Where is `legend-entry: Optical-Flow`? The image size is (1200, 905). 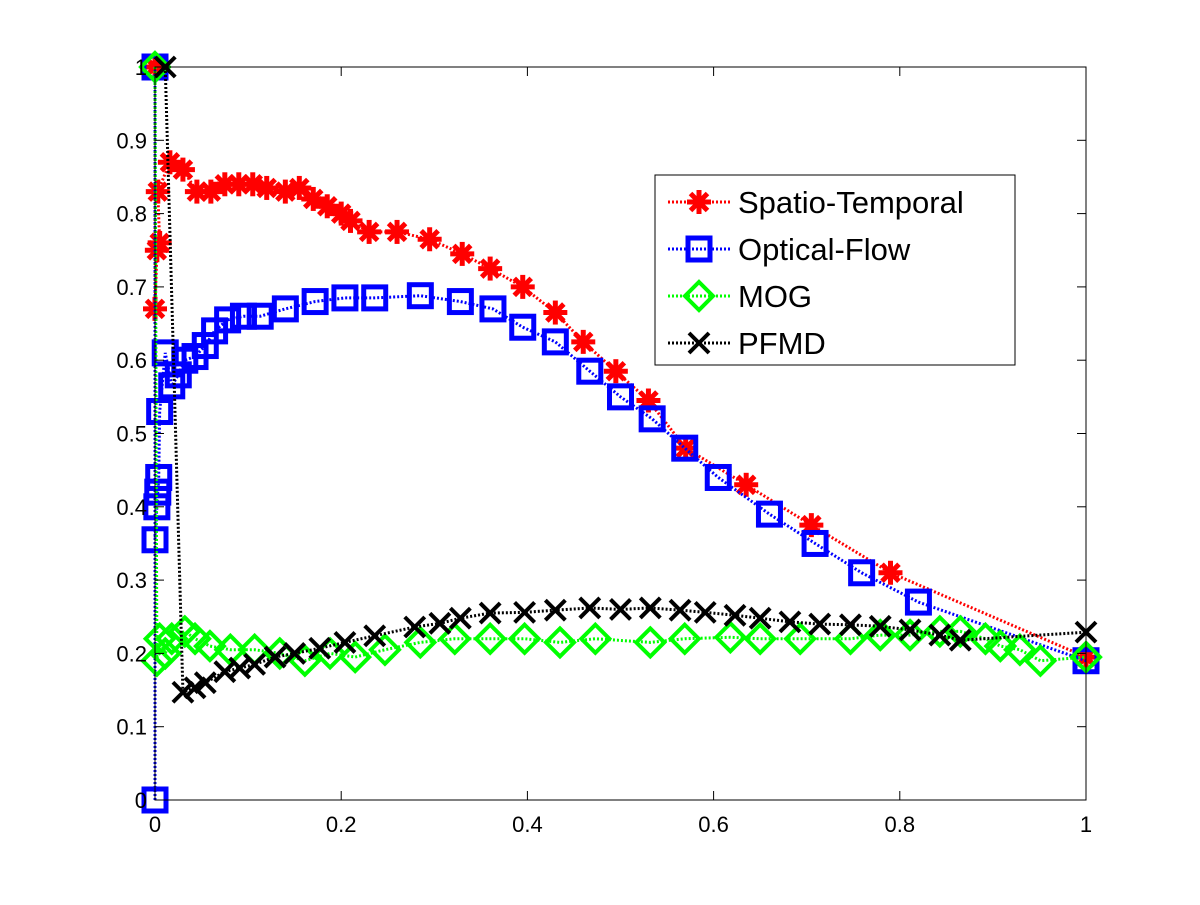
legend-entry: Optical-Flow is located at coordinates (789, 249).